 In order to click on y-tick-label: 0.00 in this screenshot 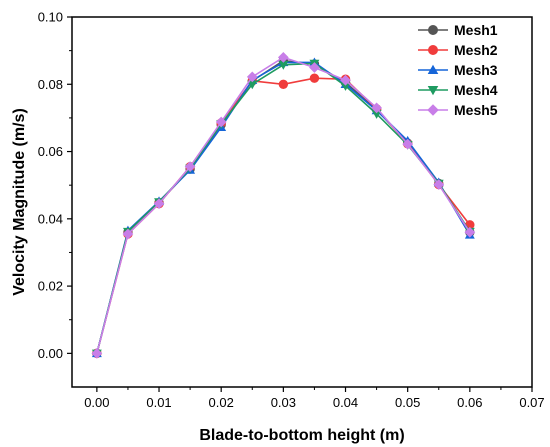, I will do `click(50, 353)`.